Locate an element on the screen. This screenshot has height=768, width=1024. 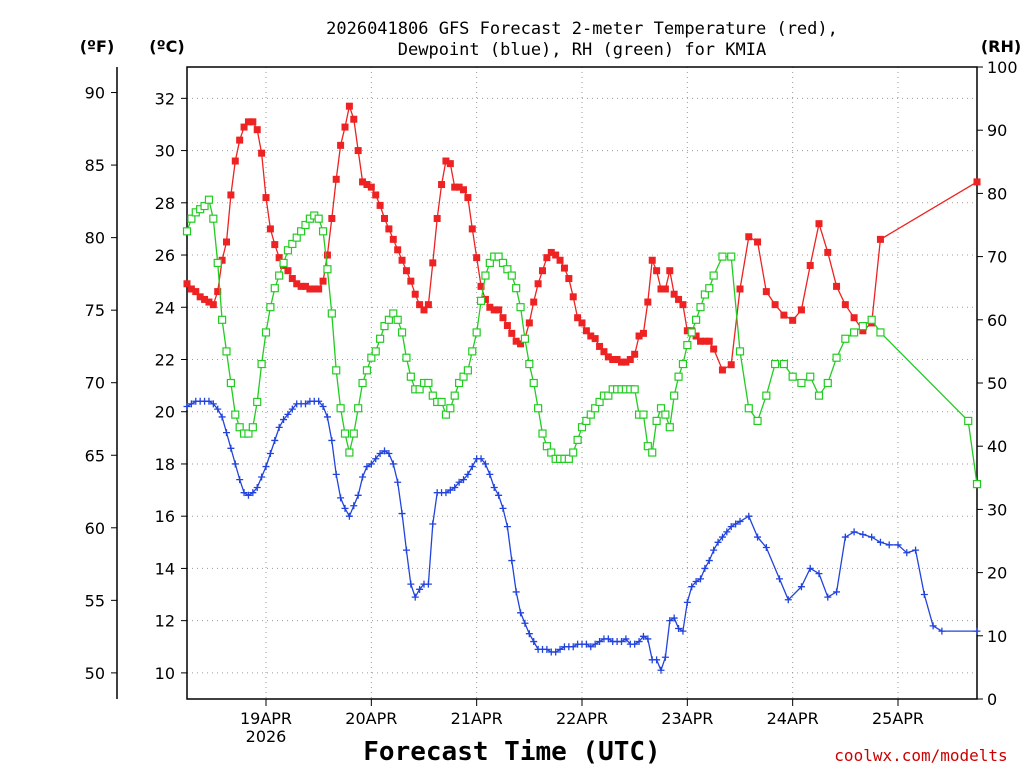
fahrenheit-unit-label: (ºF) is located at coordinates (97, 46).